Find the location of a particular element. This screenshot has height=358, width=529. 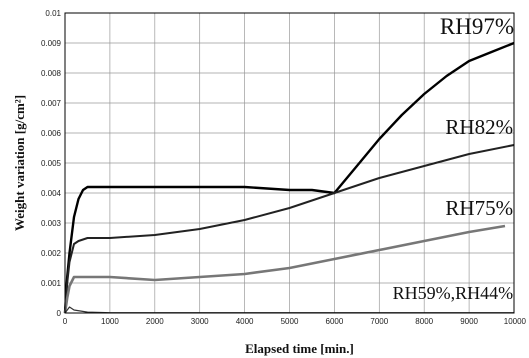

x-tick-label: 1000 is located at coordinates (110, 321).